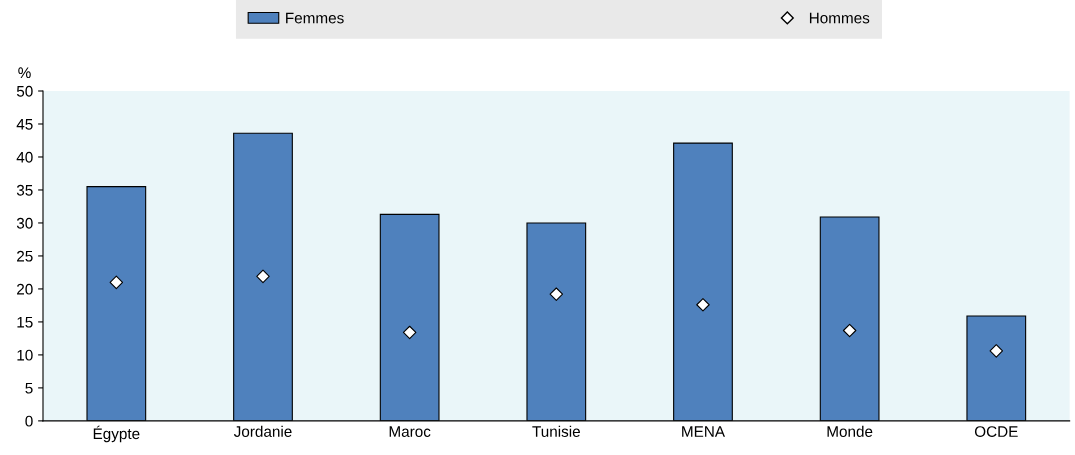 Image resolution: width=1075 pixels, height=455 pixels. I want to click on y-tick-label: 30, so click(24, 223).